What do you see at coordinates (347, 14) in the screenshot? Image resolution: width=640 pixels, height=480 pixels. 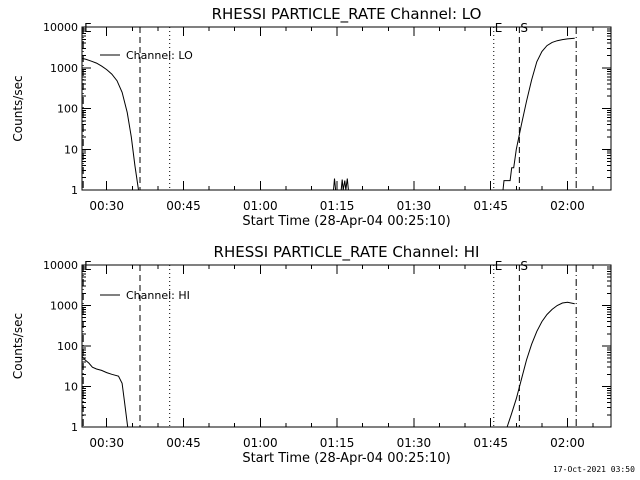 I see `chart-title: RHESSI PARTICLE_RATE Channel: LO` at bounding box center [347, 14].